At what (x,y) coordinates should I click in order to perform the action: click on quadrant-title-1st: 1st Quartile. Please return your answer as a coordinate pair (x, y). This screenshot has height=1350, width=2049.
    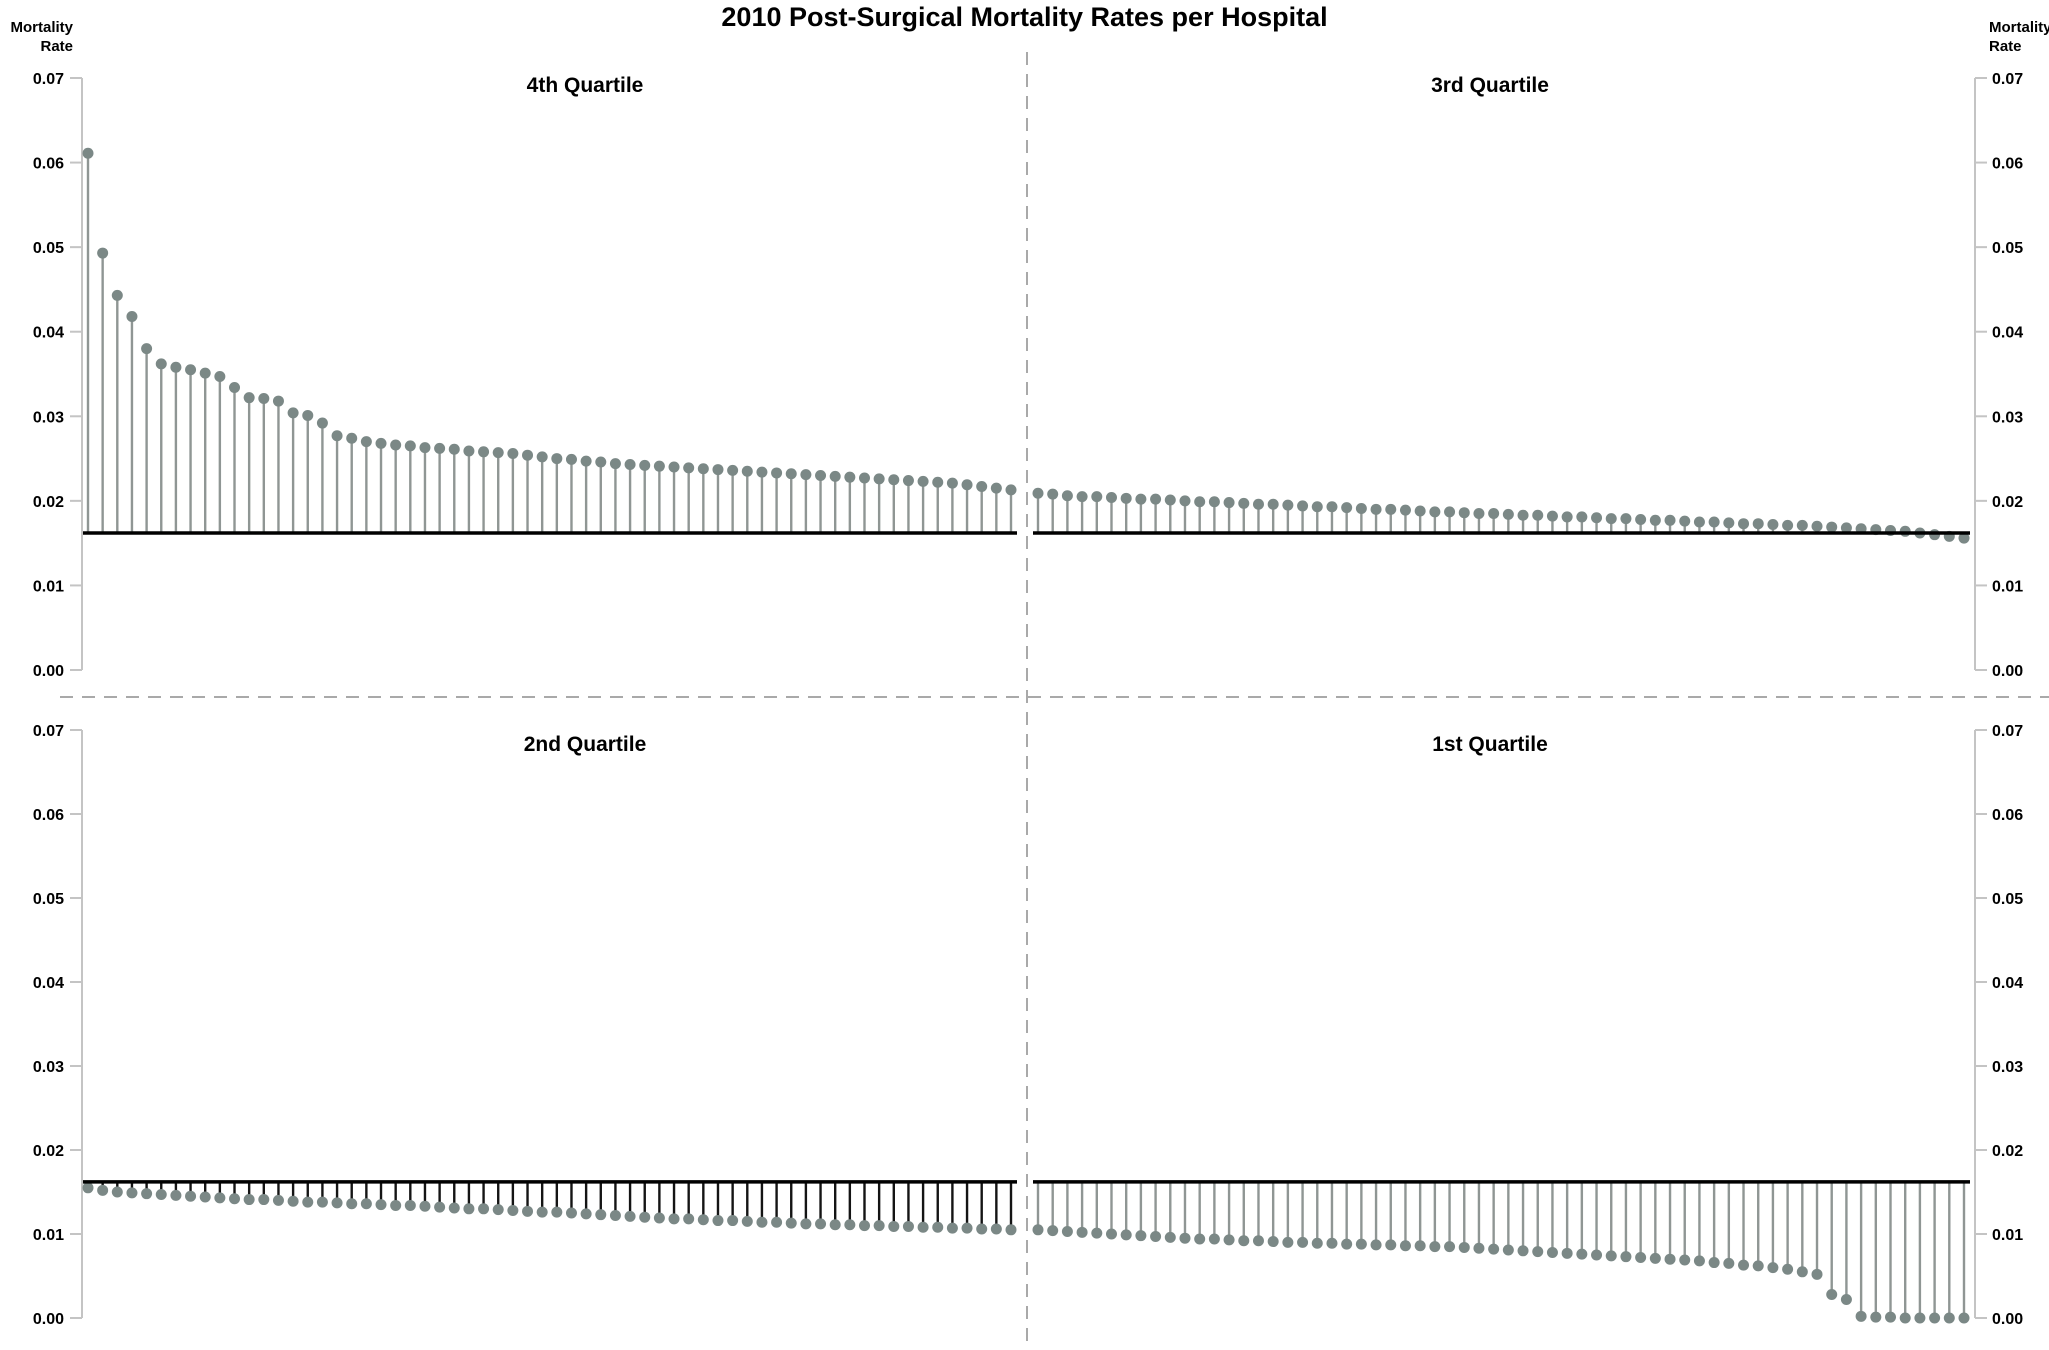
    Looking at the image, I should click on (1490, 744).